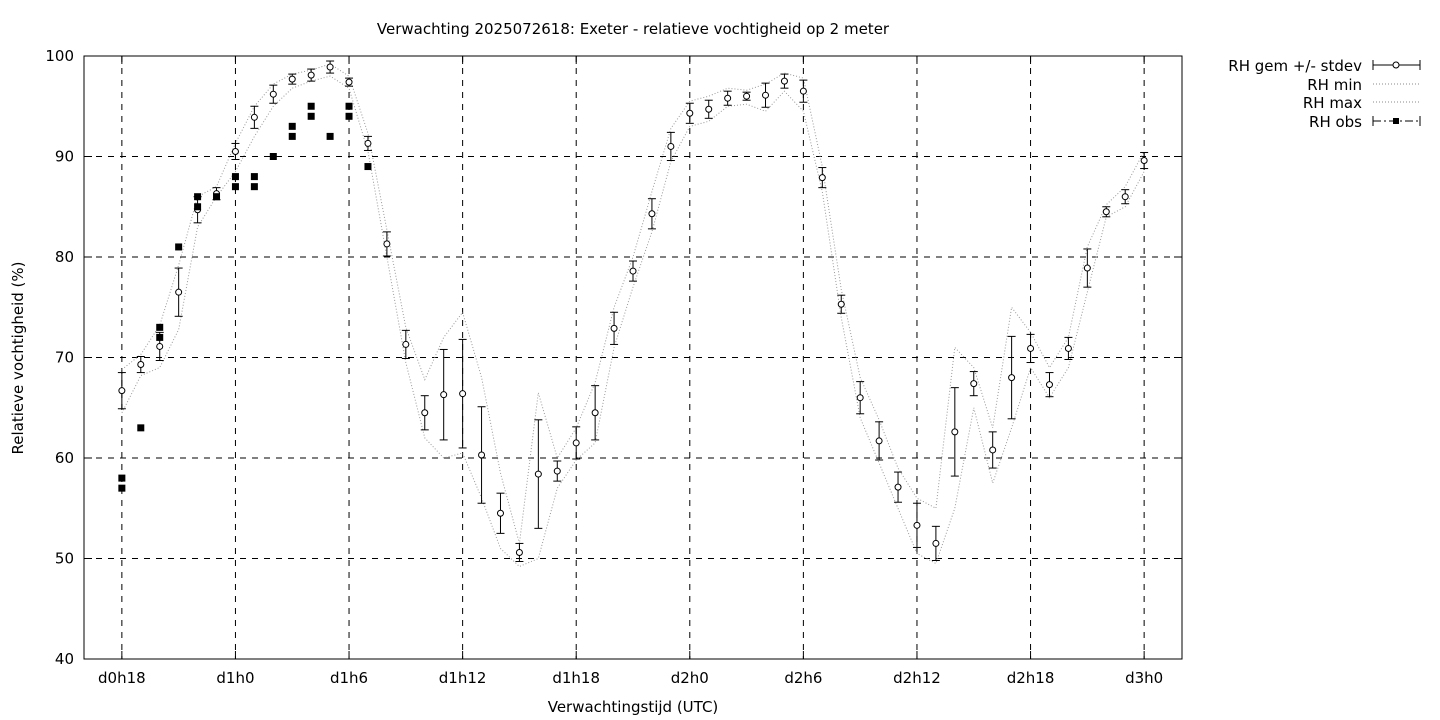  Describe the element at coordinates (1332, 103) in the screenshot. I see `legend-label-max: RH max` at that location.